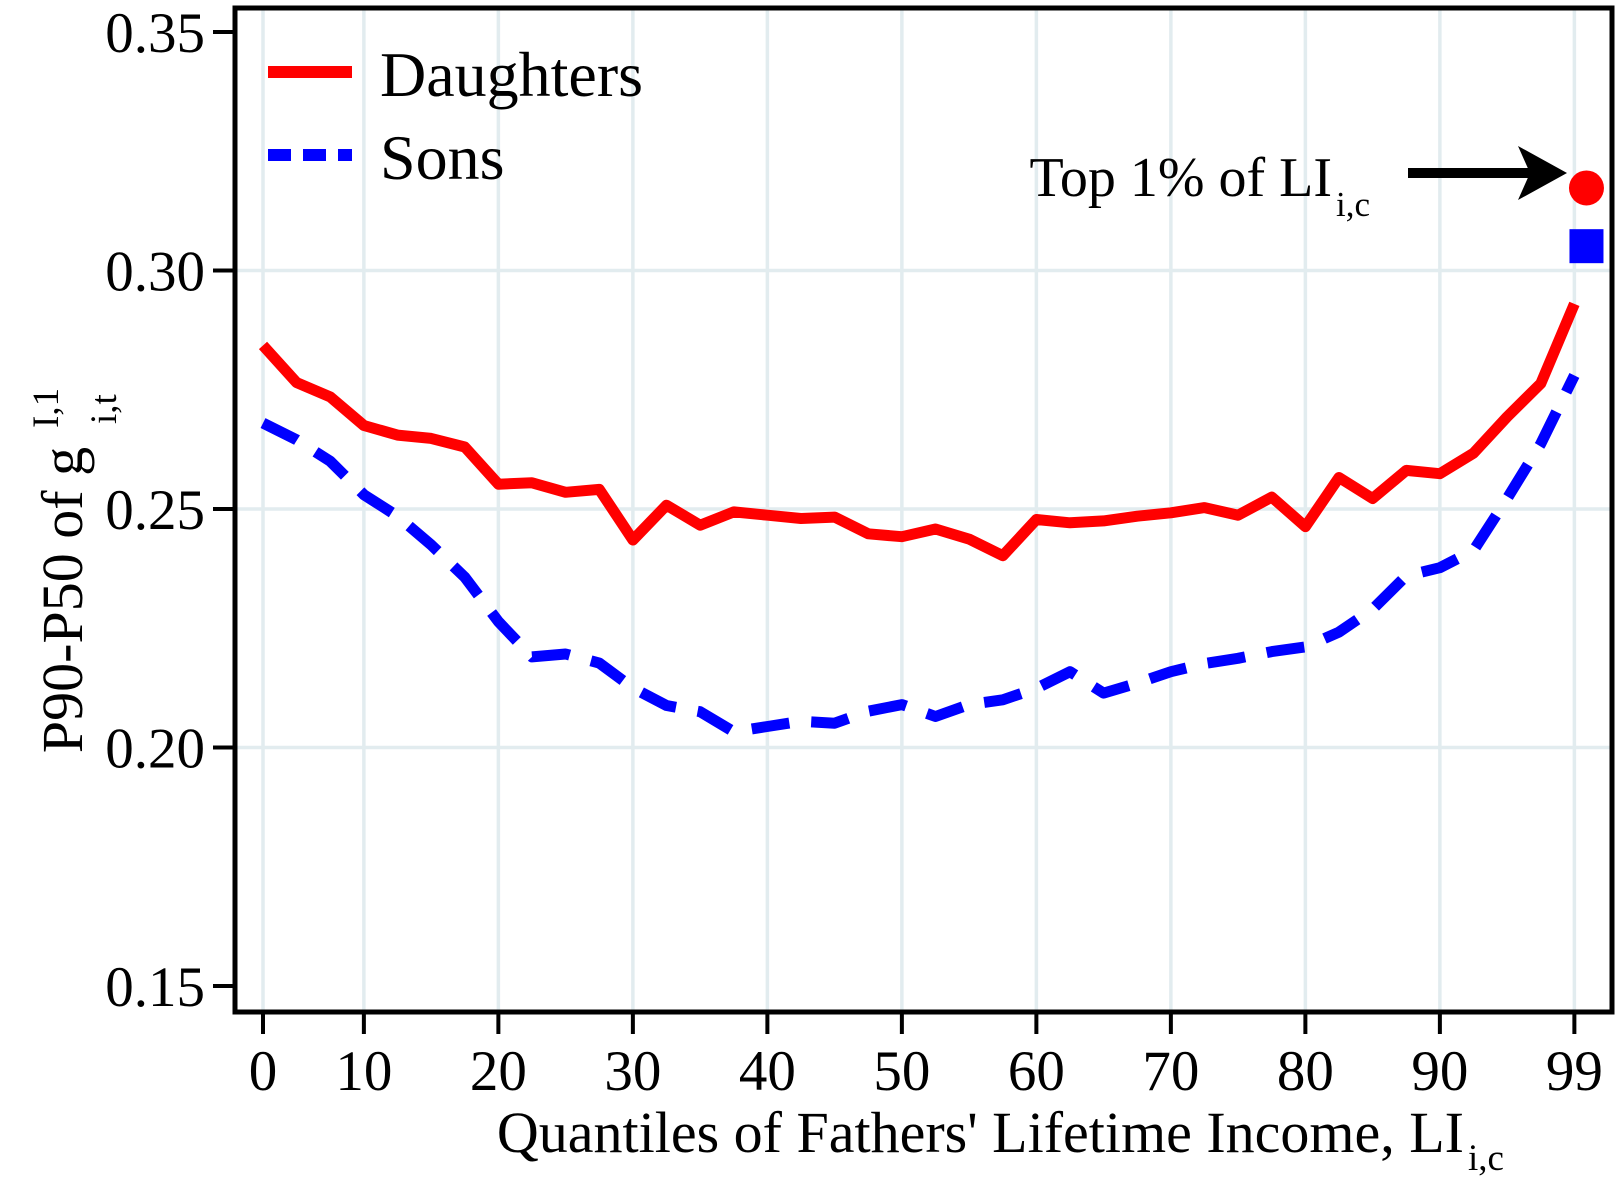 The width and height of the screenshot is (1620, 1183). I want to click on y-tick-label: 0.15, so click(155, 987).